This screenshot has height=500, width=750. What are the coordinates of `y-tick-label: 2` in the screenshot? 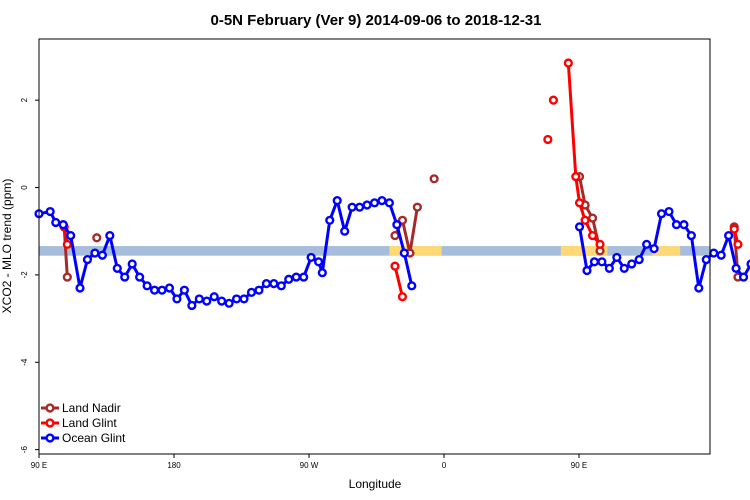 It's located at (24, 99).